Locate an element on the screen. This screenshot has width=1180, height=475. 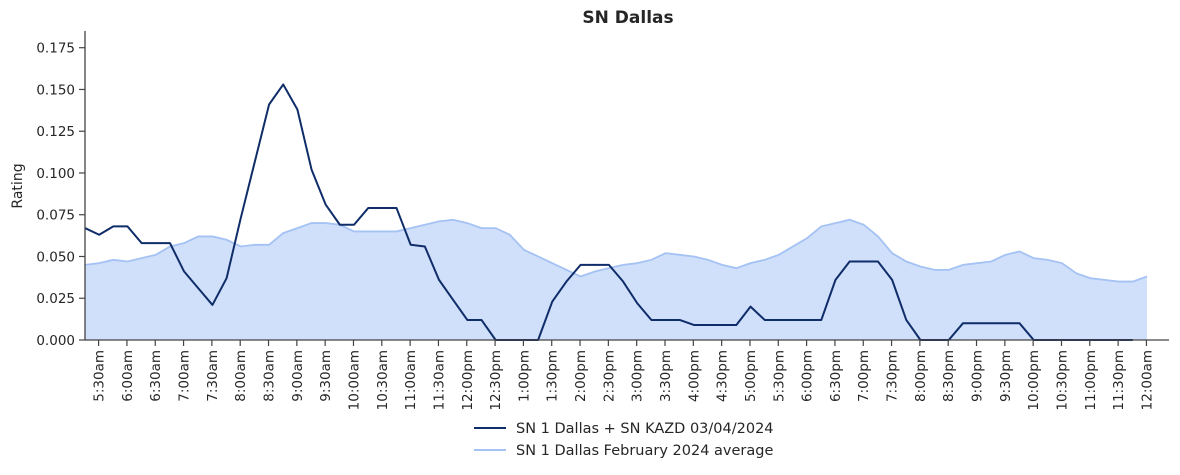
x-tick-label: 2:00pm is located at coordinates (581, 376).